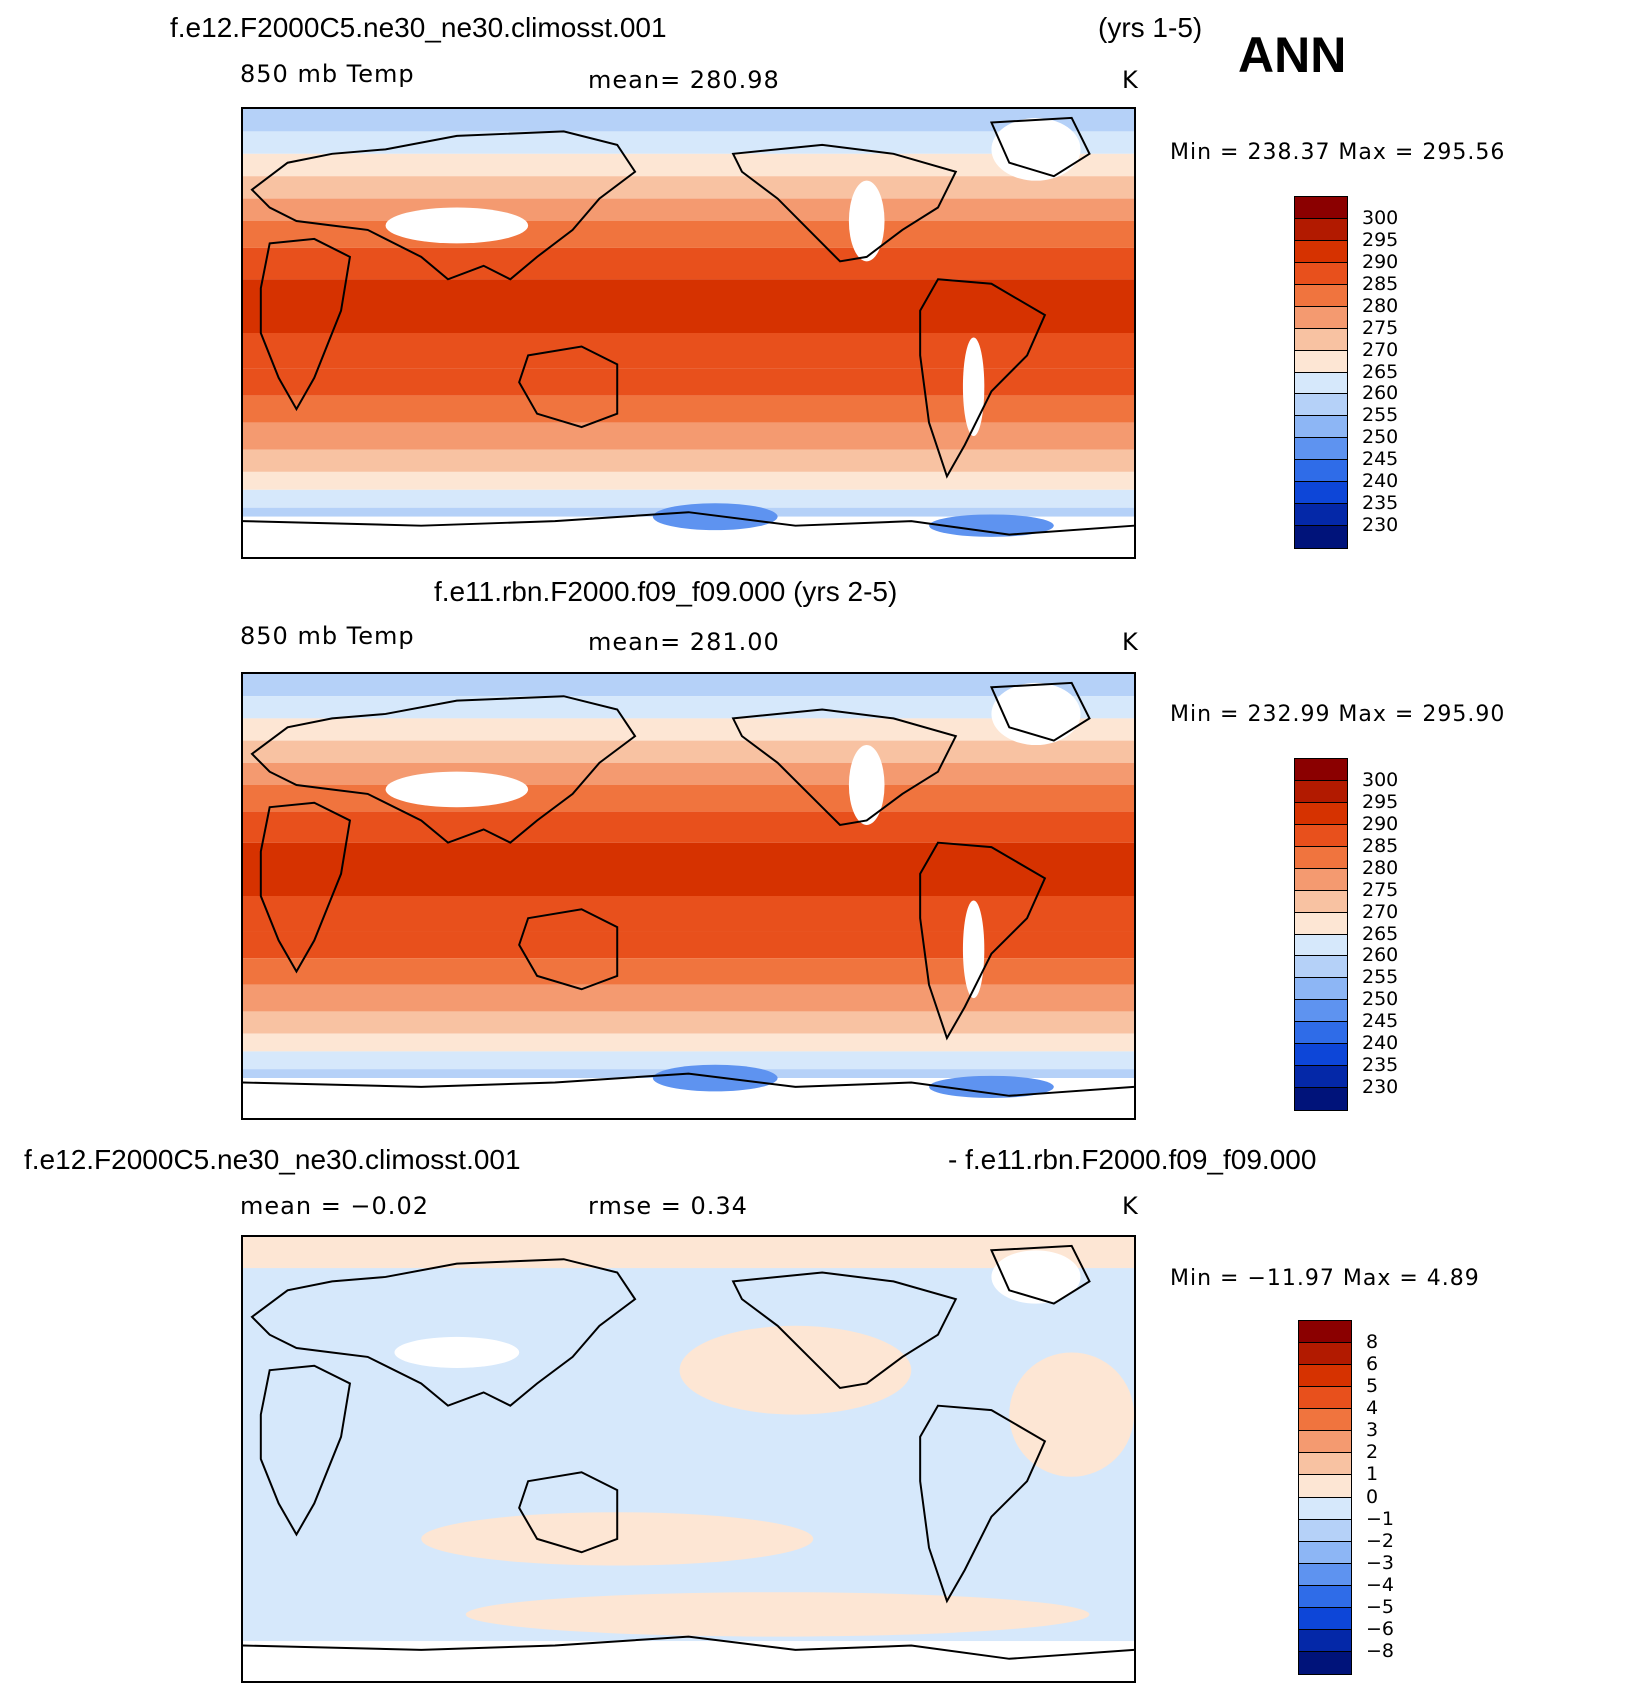  I want to click on colorbar-tick-label: 2, so click(1372, 1452).